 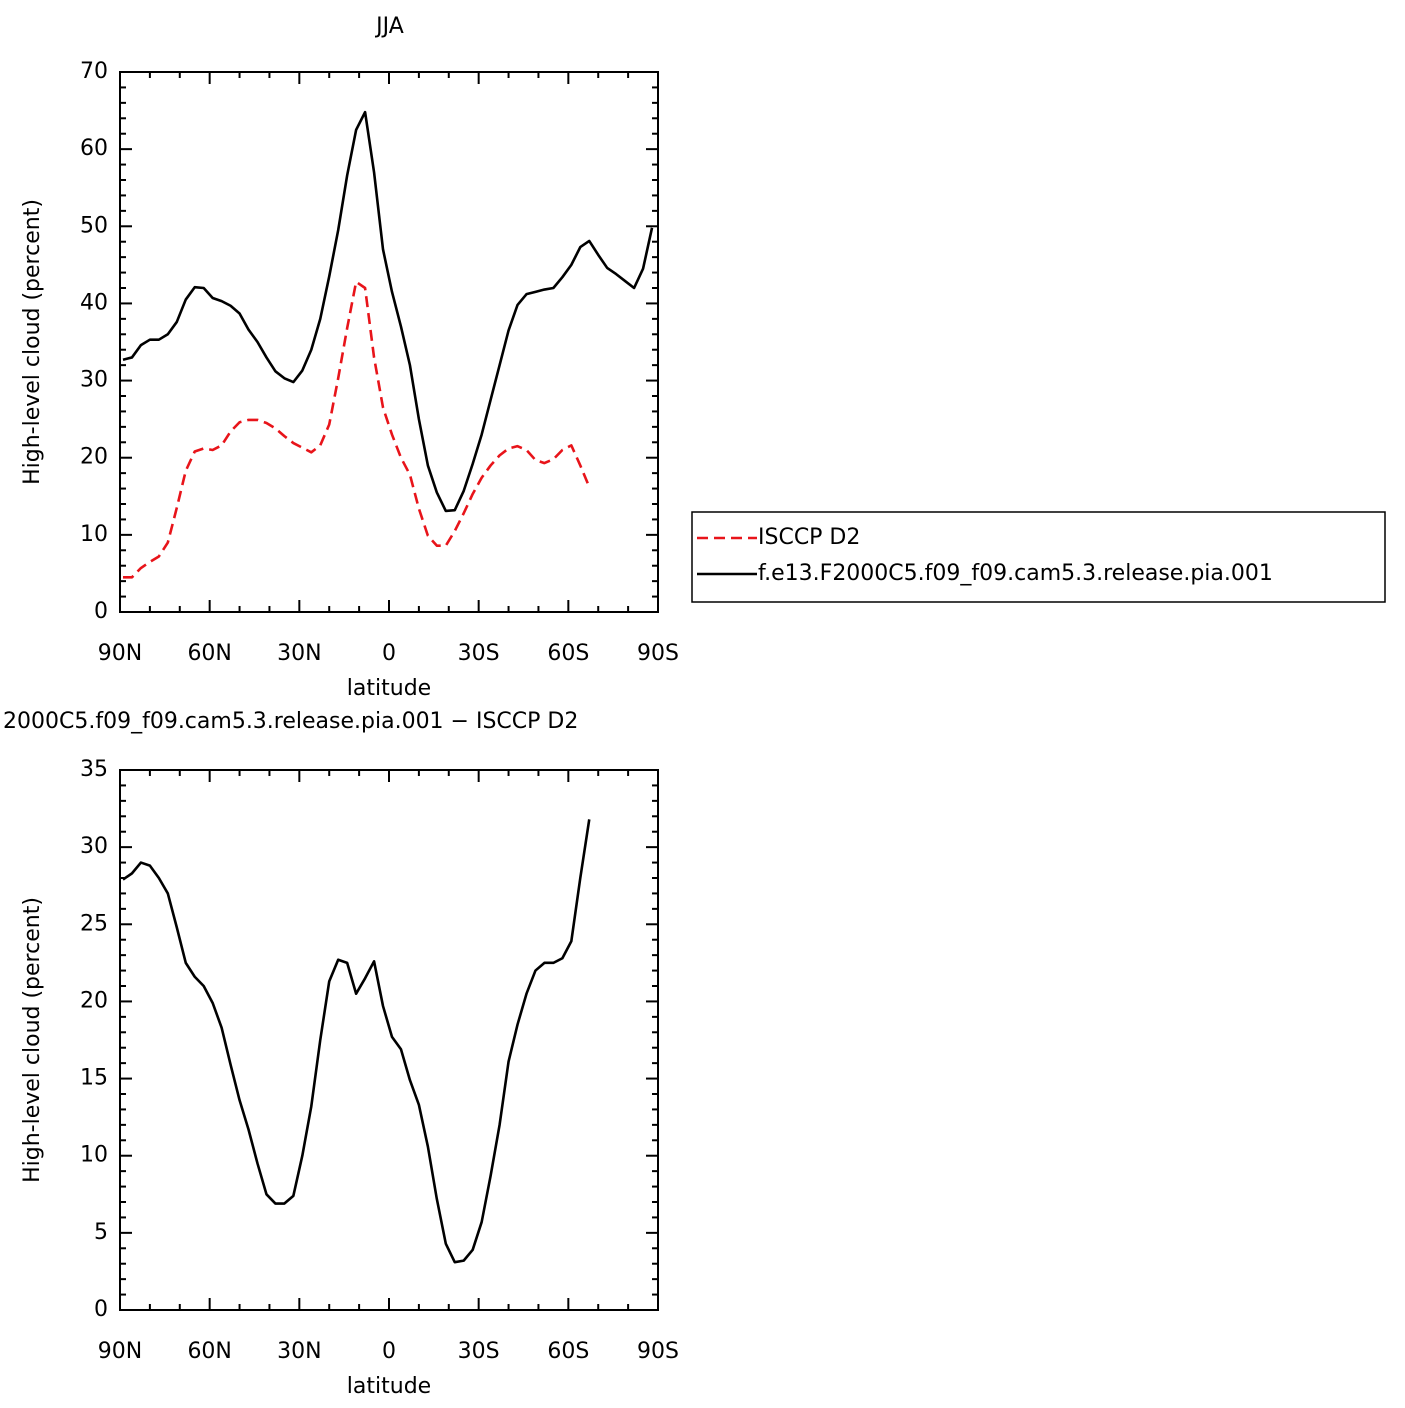 What do you see at coordinates (94, 225) in the screenshot?
I see `y-tick-label: 50` at bounding box center [94, 225].